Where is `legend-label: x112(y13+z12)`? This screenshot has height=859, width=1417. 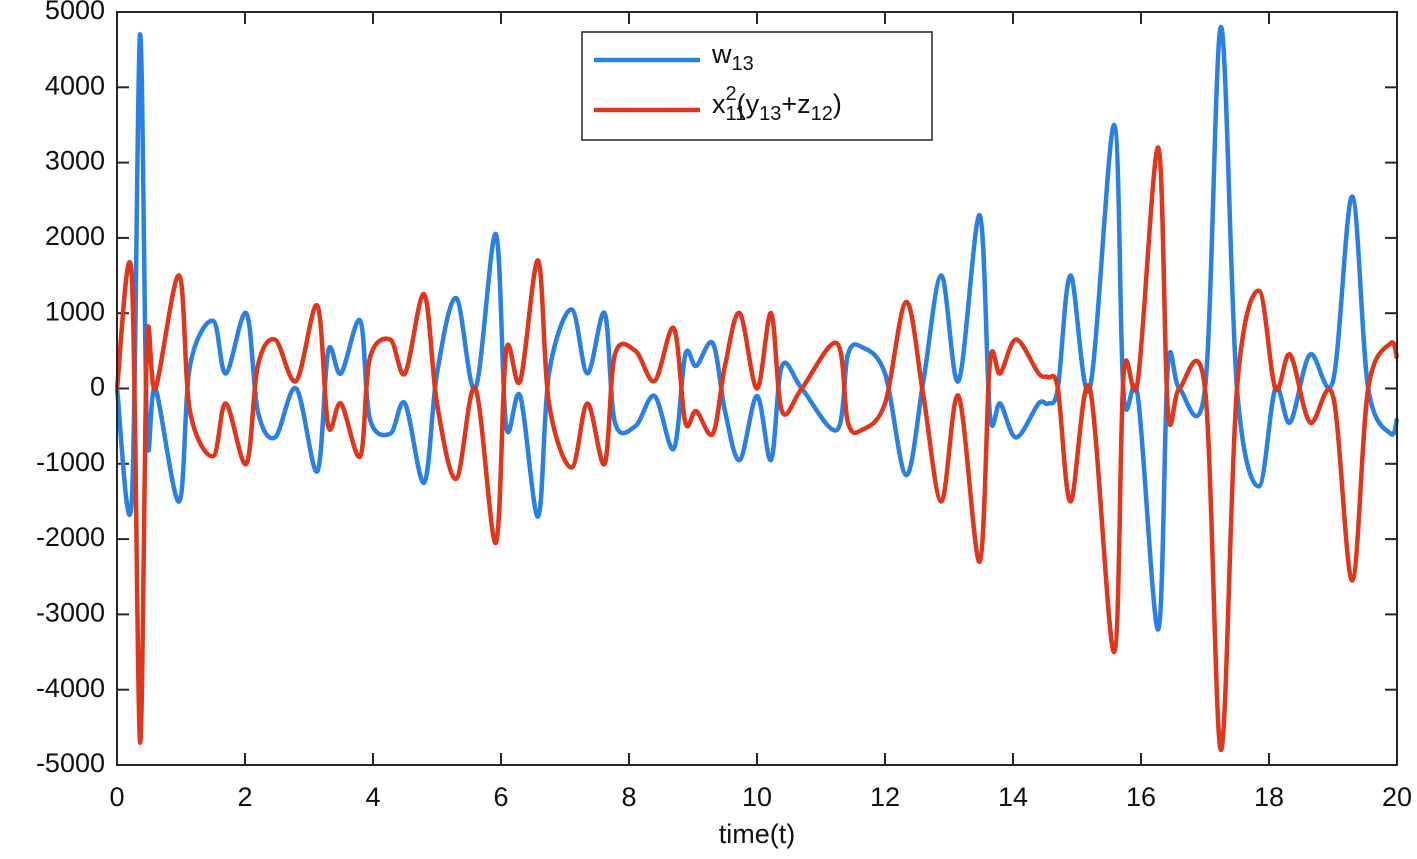 legend-label: x112(y13+z12) is located at coordinates (777, 104).